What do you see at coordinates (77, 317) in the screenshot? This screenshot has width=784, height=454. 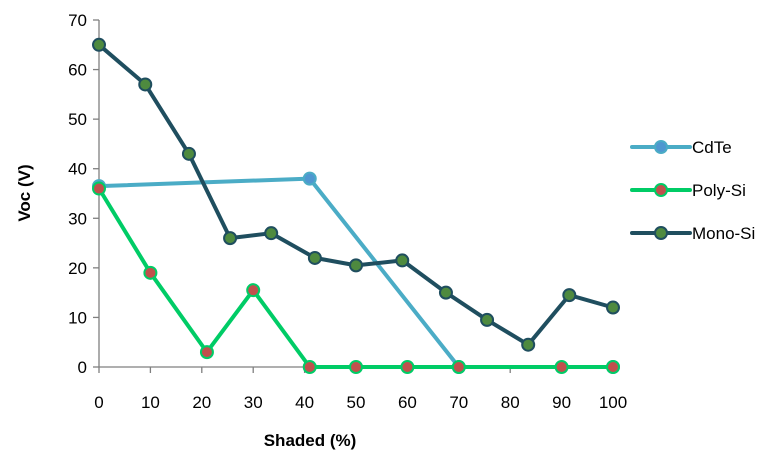 I see `y-tick-label: 10` at bounding box center [77, 317].